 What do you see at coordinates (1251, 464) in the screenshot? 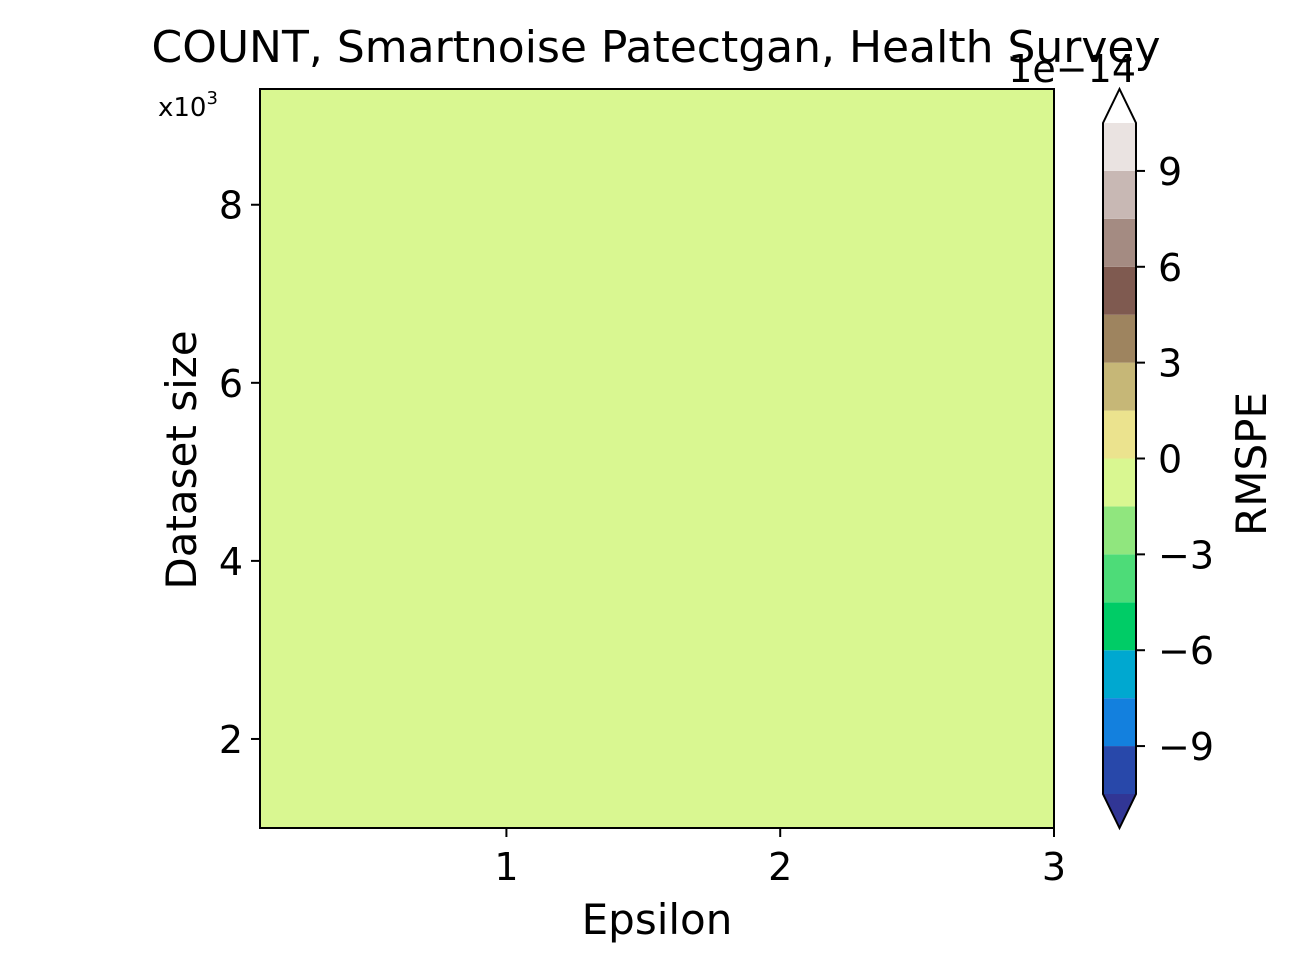
I see `colorbar-label: RMSPE` at bounding box center [1251, 464].